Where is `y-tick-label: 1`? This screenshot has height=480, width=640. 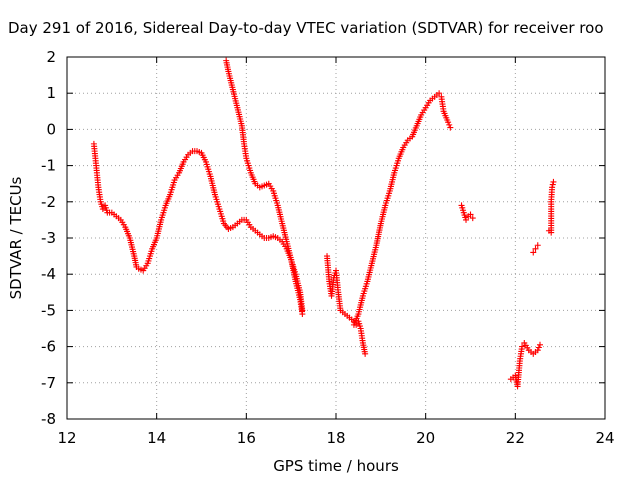
y-tick-label: 1 is located at coordinates (51, 93).